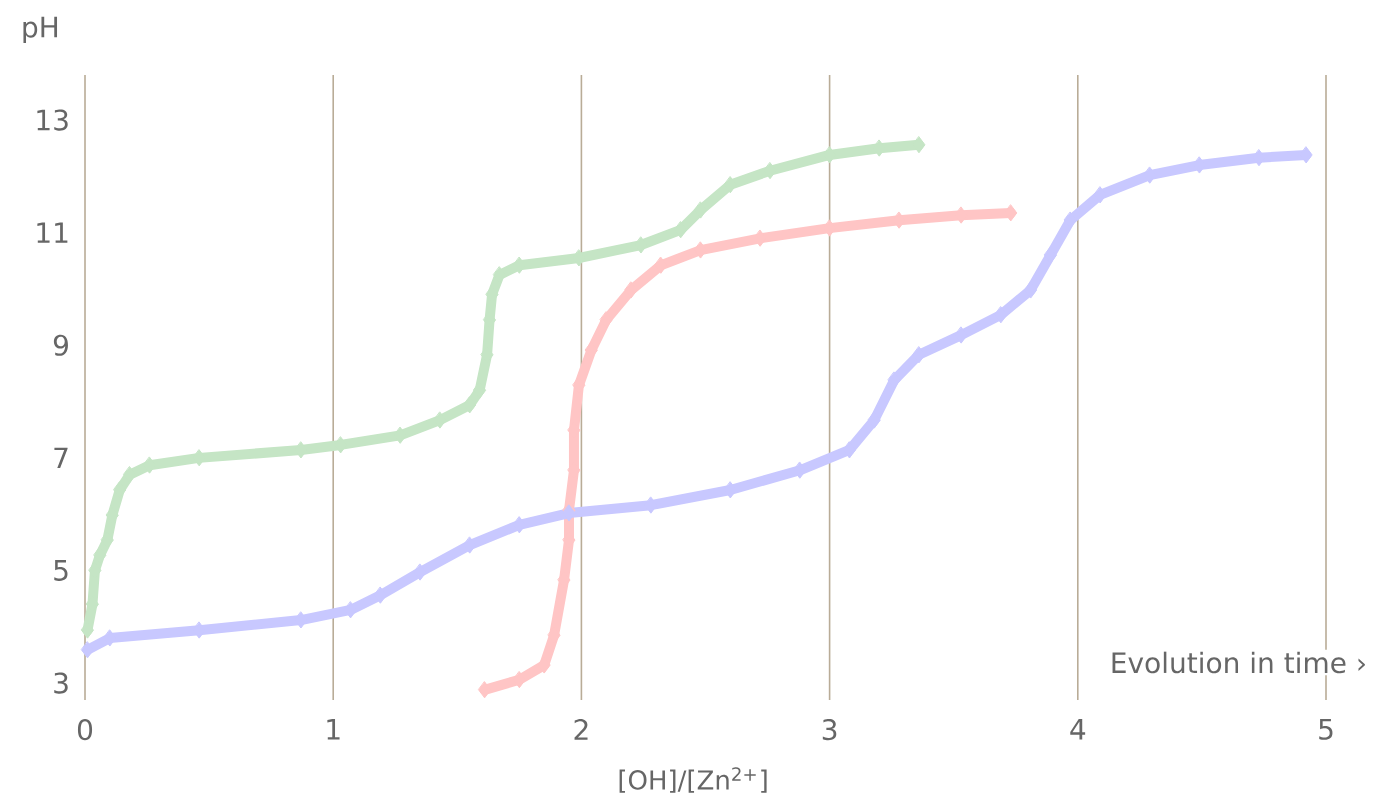 This screenshot has width=1373, height=798. I want to click on x-tick-label: 5, so click(1326, 729).